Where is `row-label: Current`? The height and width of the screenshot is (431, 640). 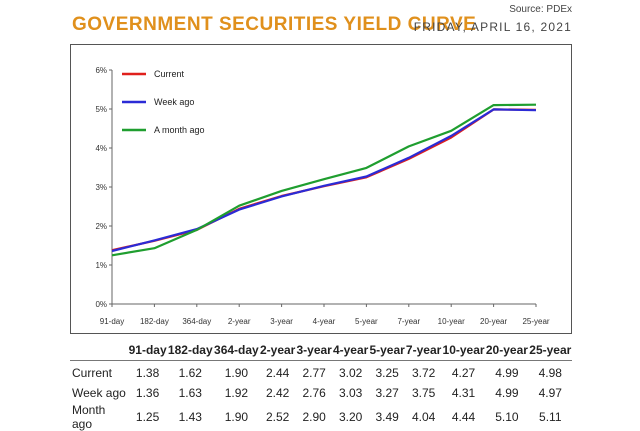
row-label: Current is located at coordinates (92, 373).